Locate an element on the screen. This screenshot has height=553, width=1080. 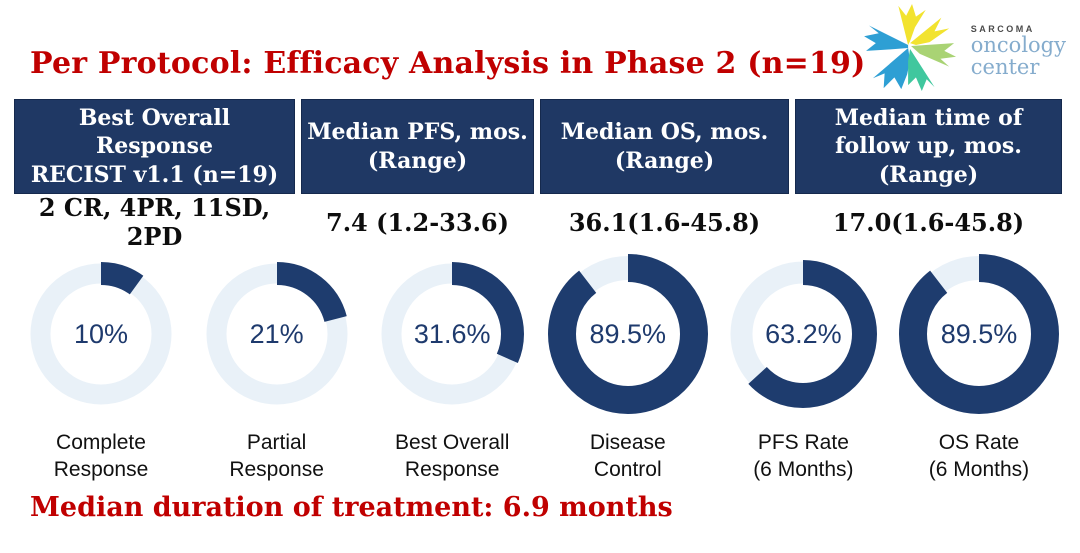
donut-partial-response: 21% Partial Response is located at coordinates (277, 367).